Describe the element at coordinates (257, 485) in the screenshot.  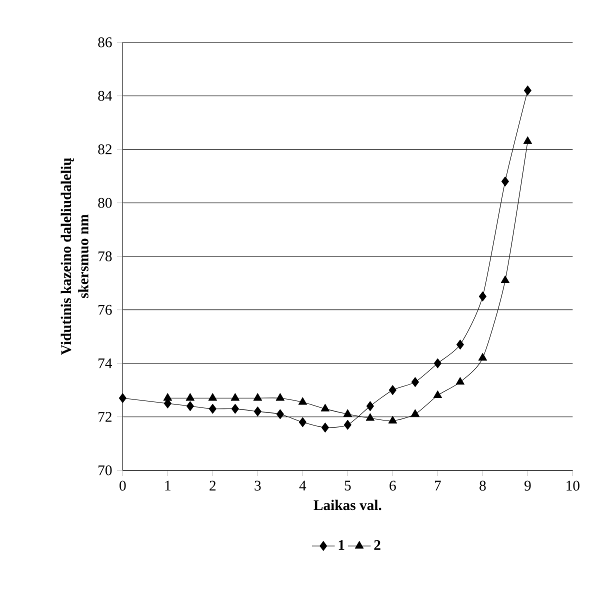
I see `x-tick-label: 3` at that location.